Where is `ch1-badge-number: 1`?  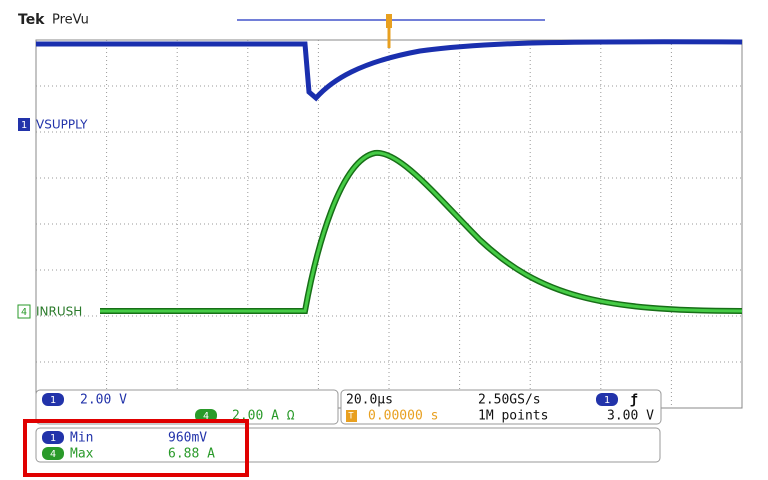
ch1-badge-number: 1 is located at coordinates (53, 400).